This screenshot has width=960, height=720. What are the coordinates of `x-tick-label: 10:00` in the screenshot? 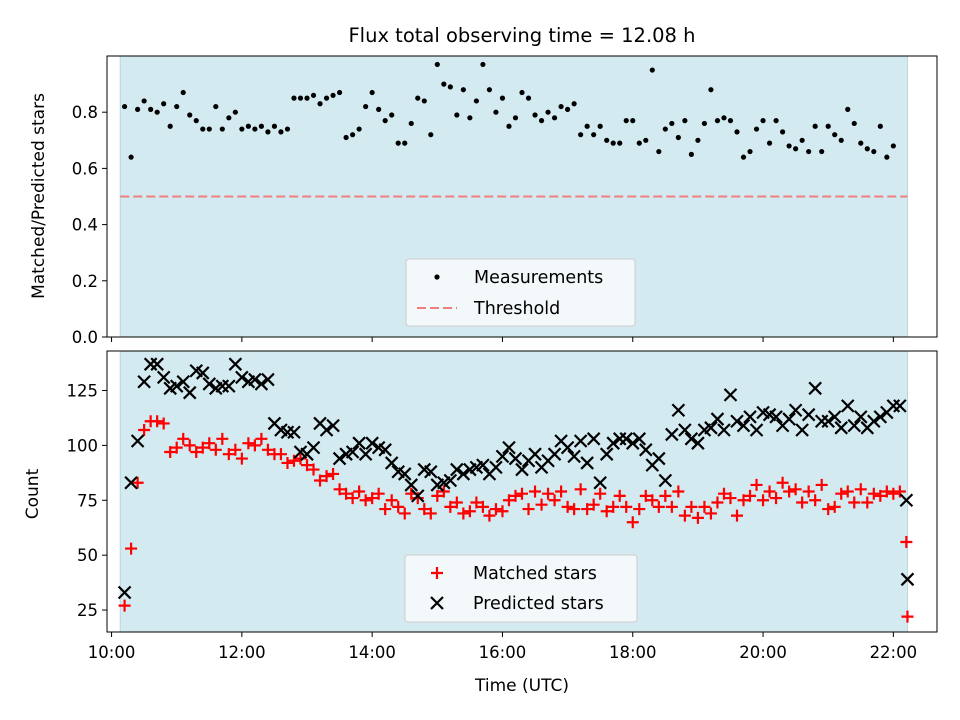 It's located at (112, 652).